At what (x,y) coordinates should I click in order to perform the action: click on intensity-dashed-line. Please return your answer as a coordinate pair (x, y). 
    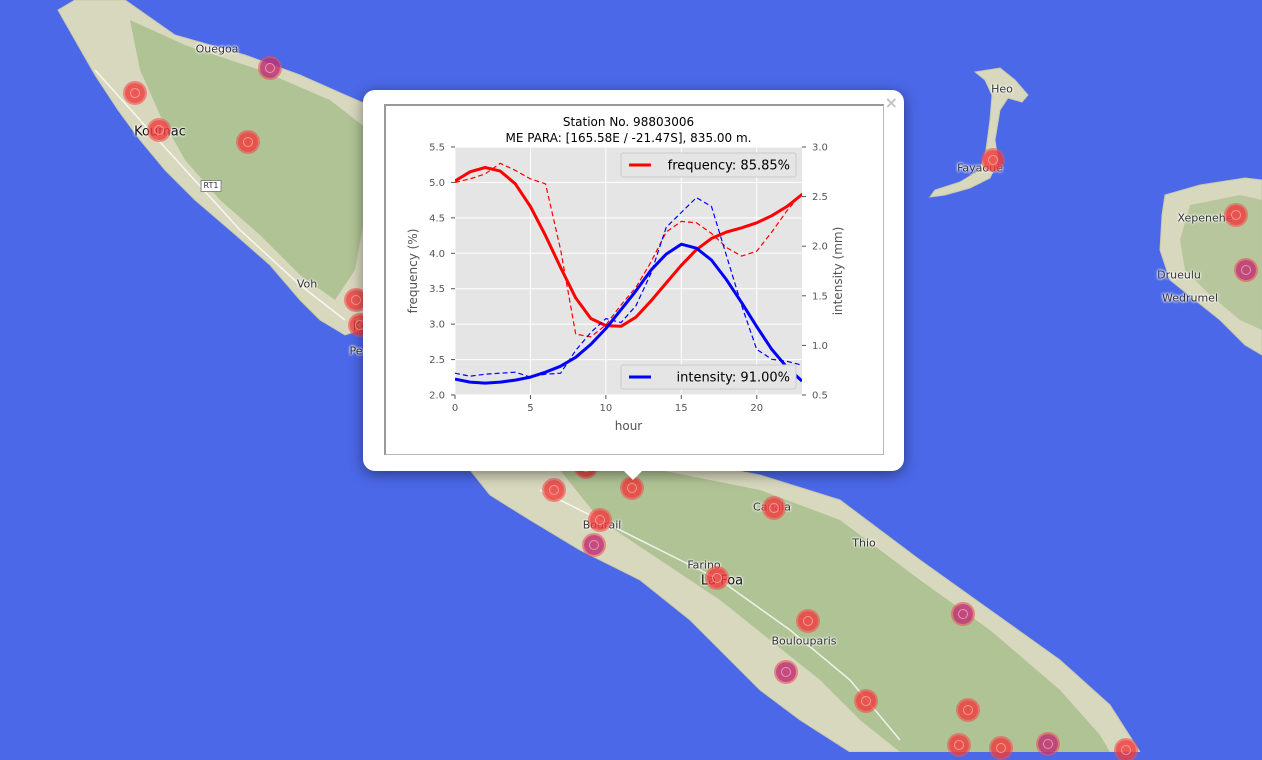
    Looking at the image, I should click on (628, 287).